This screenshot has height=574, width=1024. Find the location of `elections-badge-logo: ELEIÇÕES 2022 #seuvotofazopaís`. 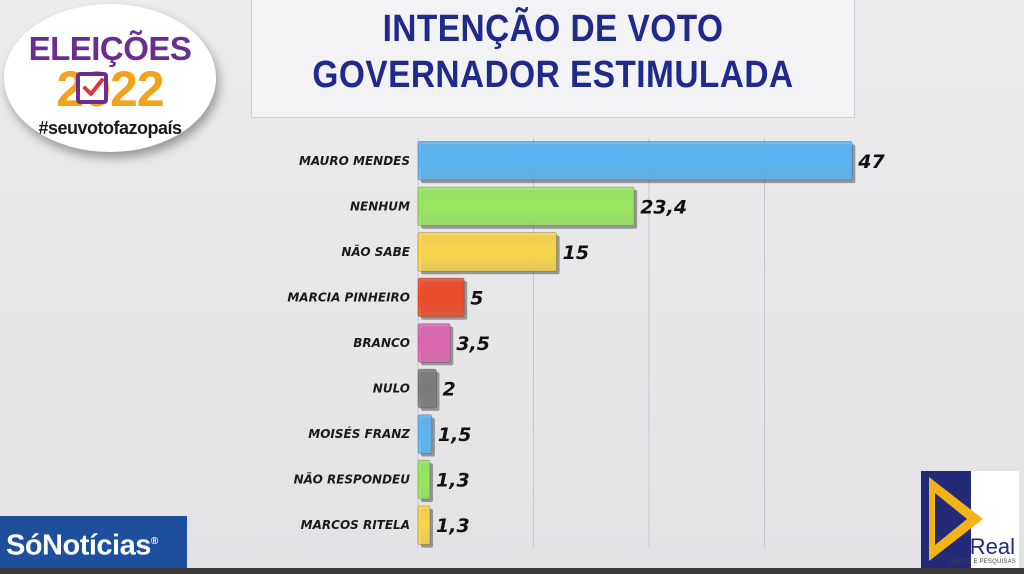

elections-badge-logo: ELEIÇÕES 2022 #seuvotofazopaís is located at coordinates (110, 78).